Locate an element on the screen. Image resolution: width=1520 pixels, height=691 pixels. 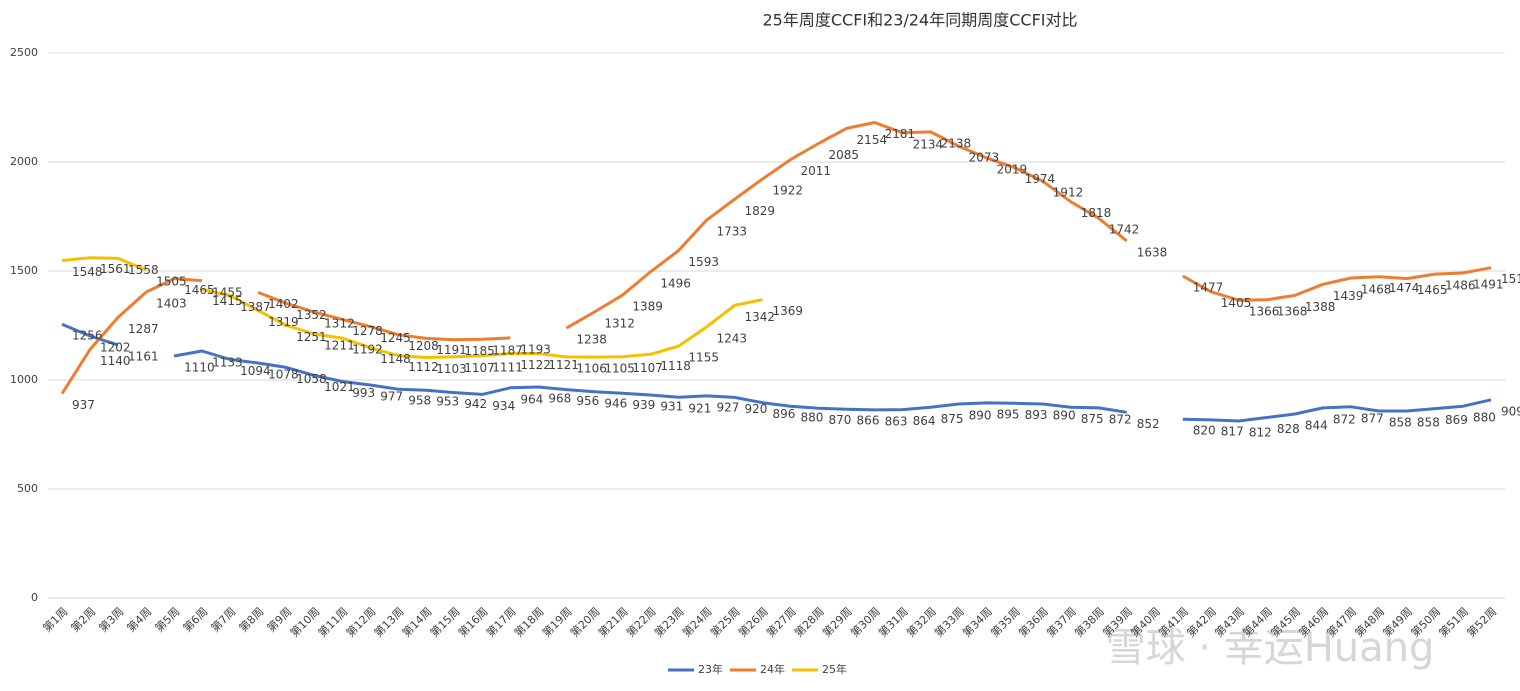
data-label: 1133 is located at coordinates (227, 363).